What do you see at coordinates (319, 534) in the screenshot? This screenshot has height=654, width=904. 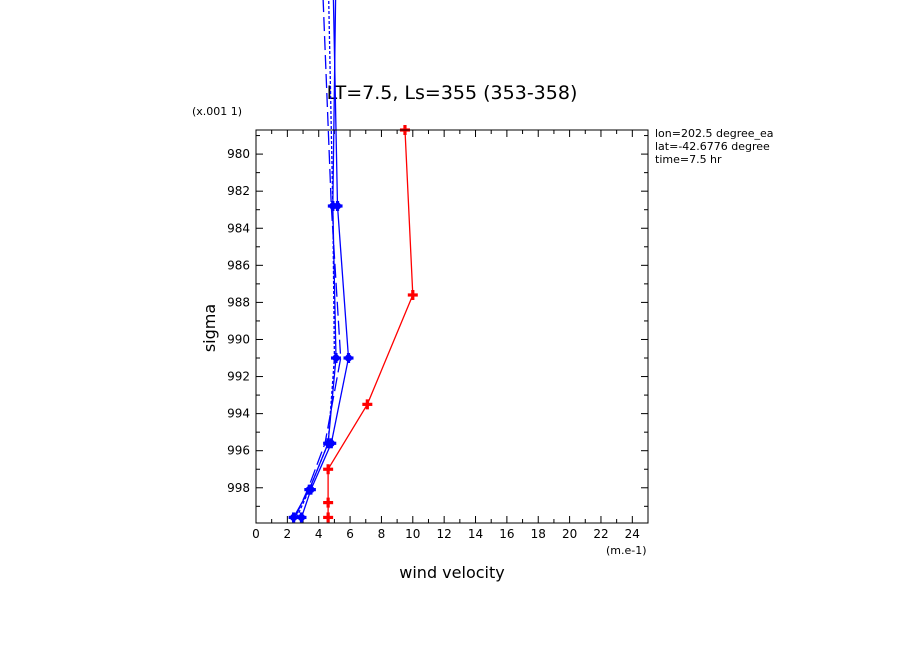 I see `x-tick-label: 4` at bounding box center [319, 534].